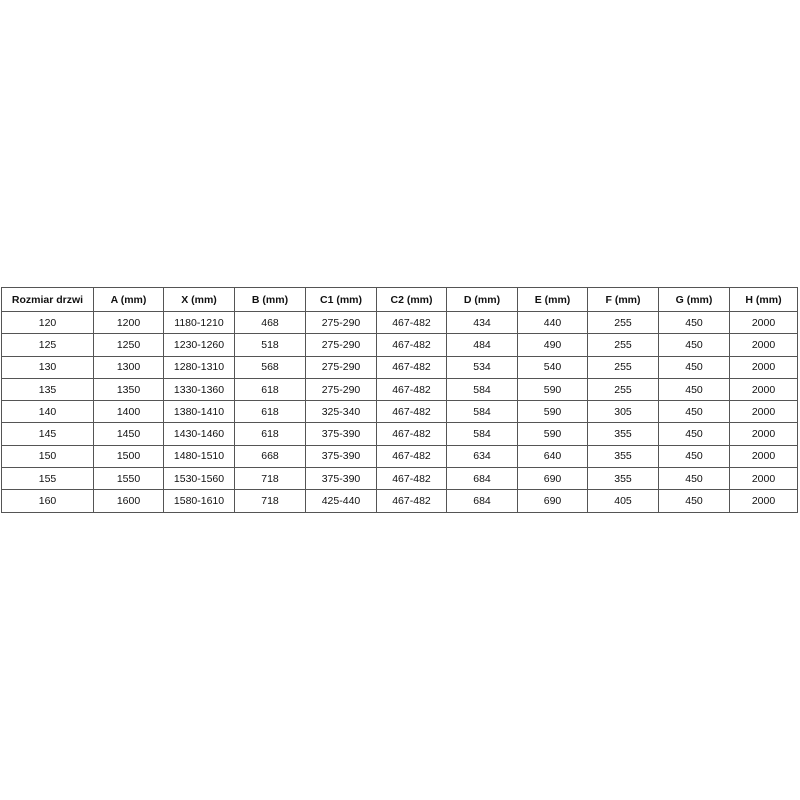  Describe the element at coordinates (482, 456) in the screenshot. I see `table-cell: 634` at that location.